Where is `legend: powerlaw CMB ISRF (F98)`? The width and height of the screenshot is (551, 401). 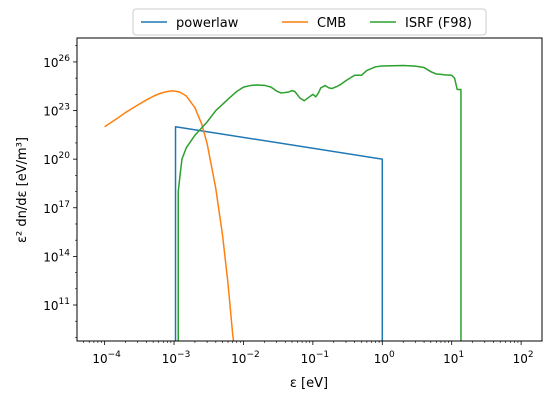
legend: powerlaw CMB ISRF (F98) is located at coordinates (309, 22).